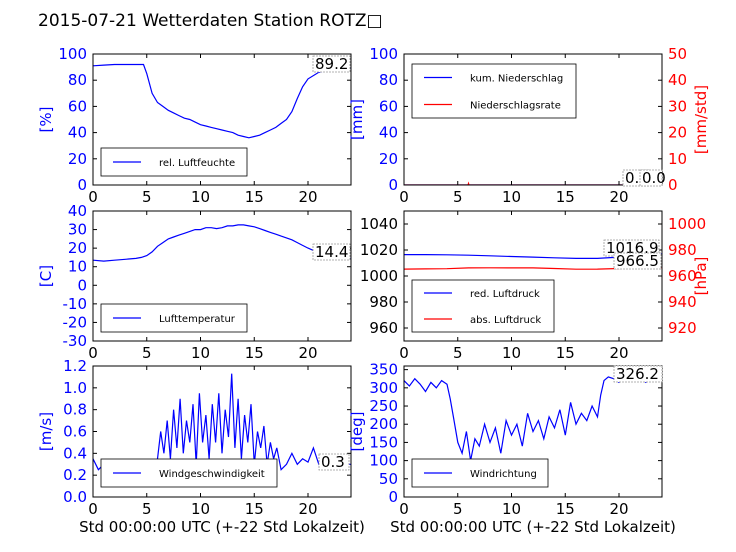 This screenshot has width=736, height=552. What do you see at coordinates (458, 509) in the screenshot?
I see `winddirection-xtick-label: 5` at bounding box center [458, 509].